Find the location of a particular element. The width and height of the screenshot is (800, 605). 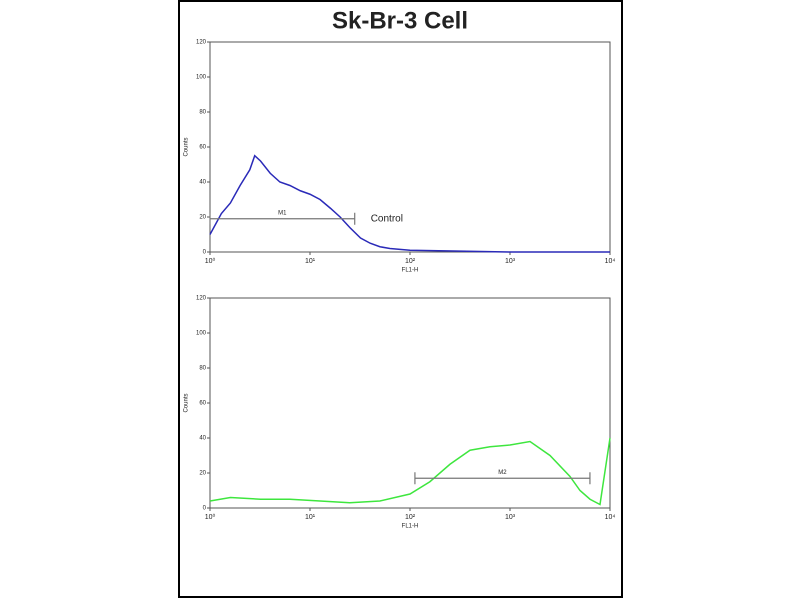

gate-label: M2 is located at coordinates (502, 473).